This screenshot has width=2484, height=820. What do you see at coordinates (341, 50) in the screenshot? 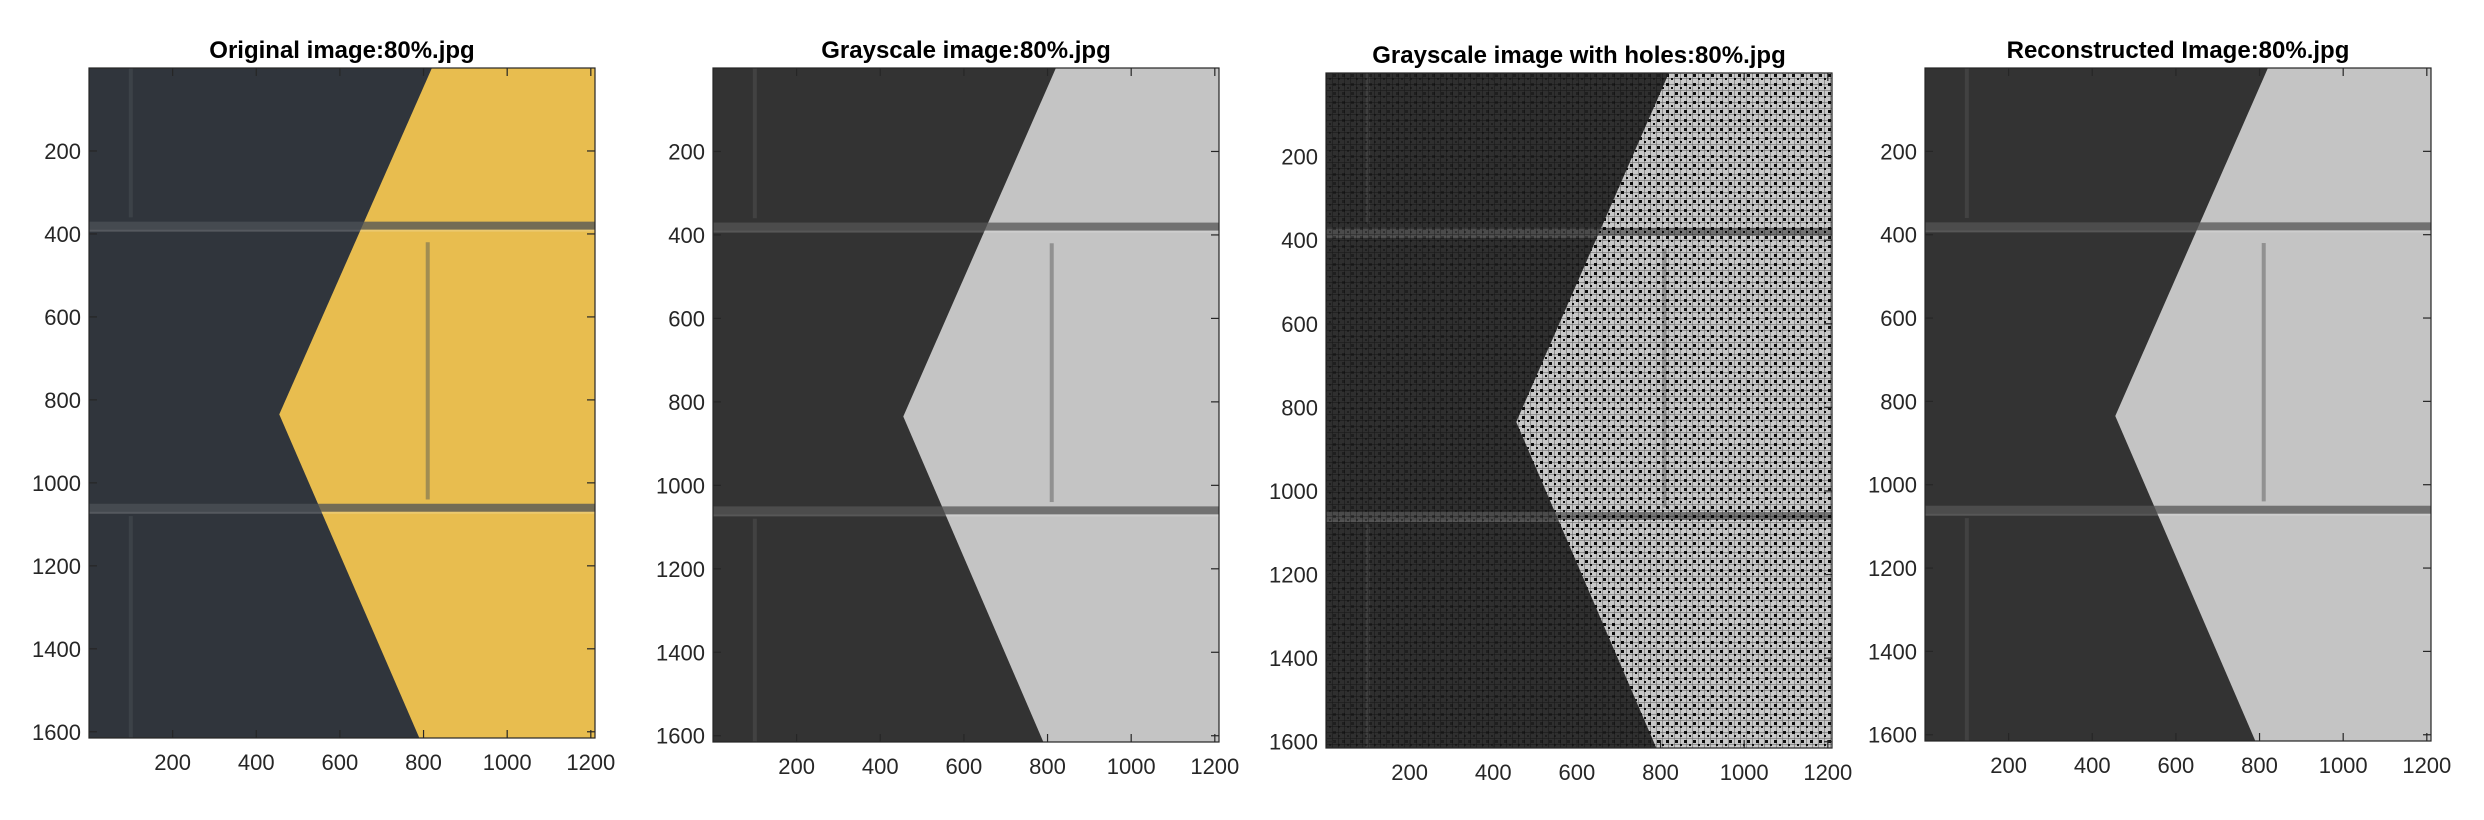
I see `panel-title: Original image:80%.jpg` at bounding box center [341, 50].